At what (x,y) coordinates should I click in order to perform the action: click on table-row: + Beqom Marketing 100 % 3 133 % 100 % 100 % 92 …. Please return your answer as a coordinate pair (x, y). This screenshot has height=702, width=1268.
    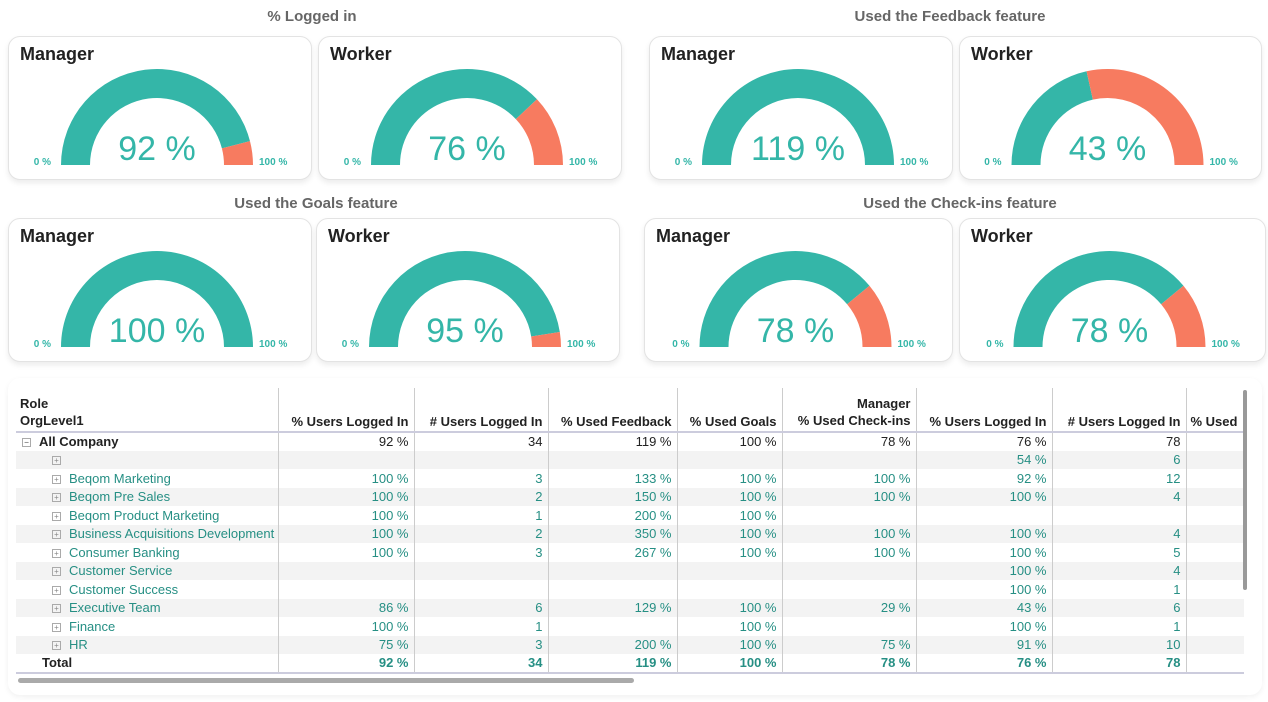
    Looking at the image, I should click on (630, 478).